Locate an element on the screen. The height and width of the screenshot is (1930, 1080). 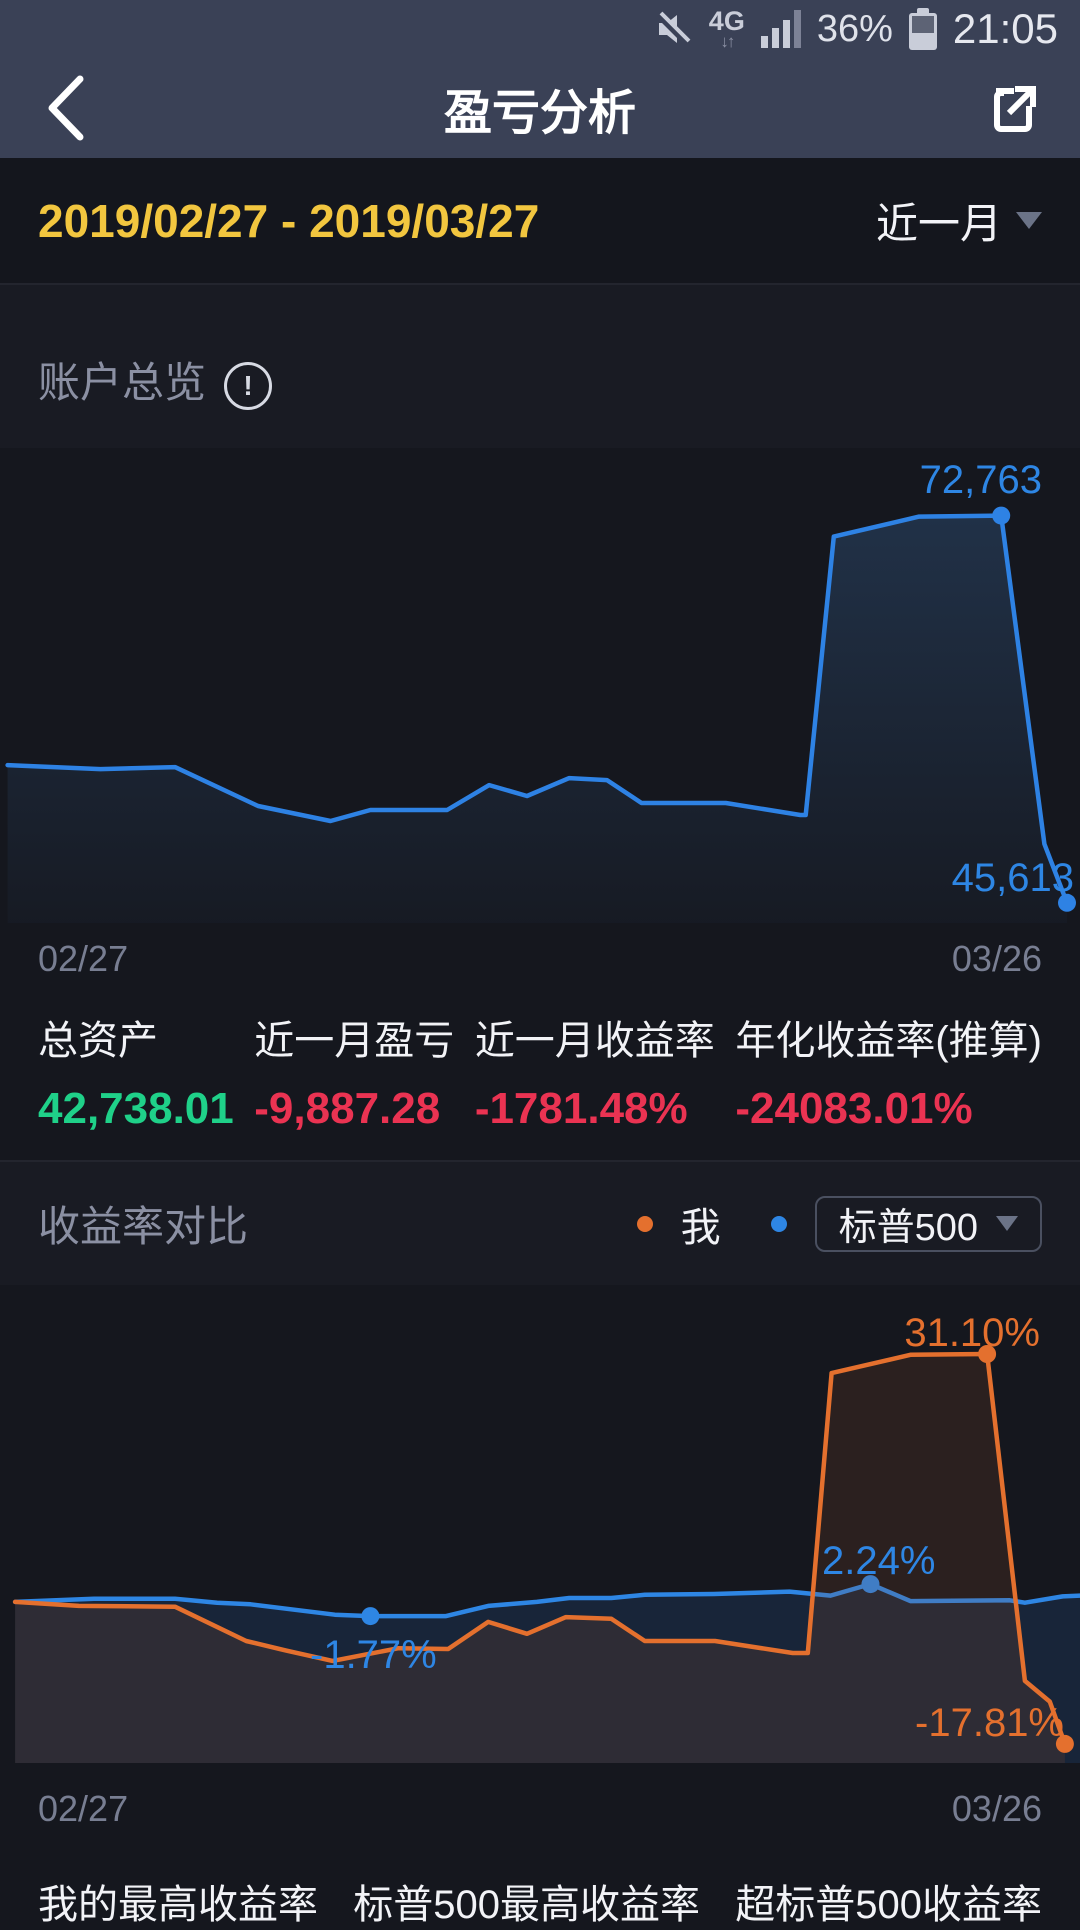
comparison-header: 收益率对比 我 标普500 is located at coordinates (540, 1222).